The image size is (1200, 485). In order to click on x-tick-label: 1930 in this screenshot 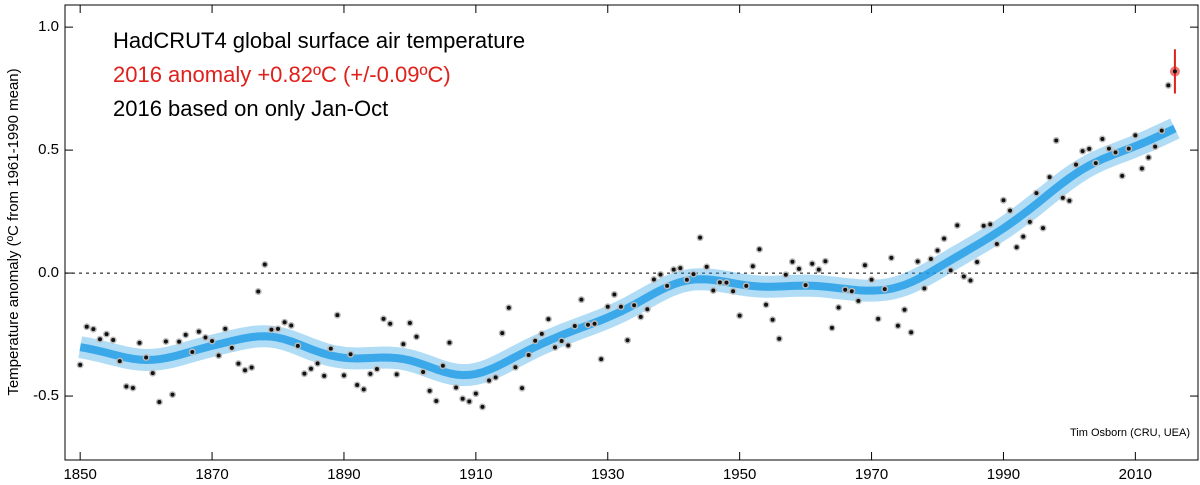, I will do `click(607, 474)`.